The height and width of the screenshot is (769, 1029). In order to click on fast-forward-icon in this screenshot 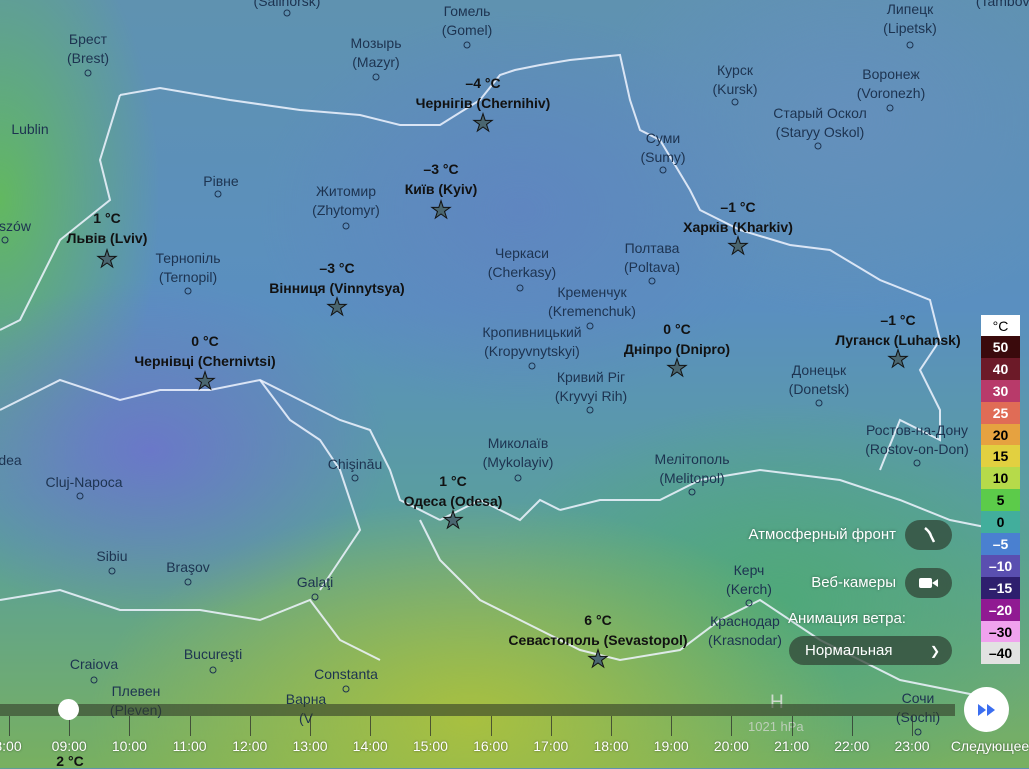, I will do `click(986, 709)`.